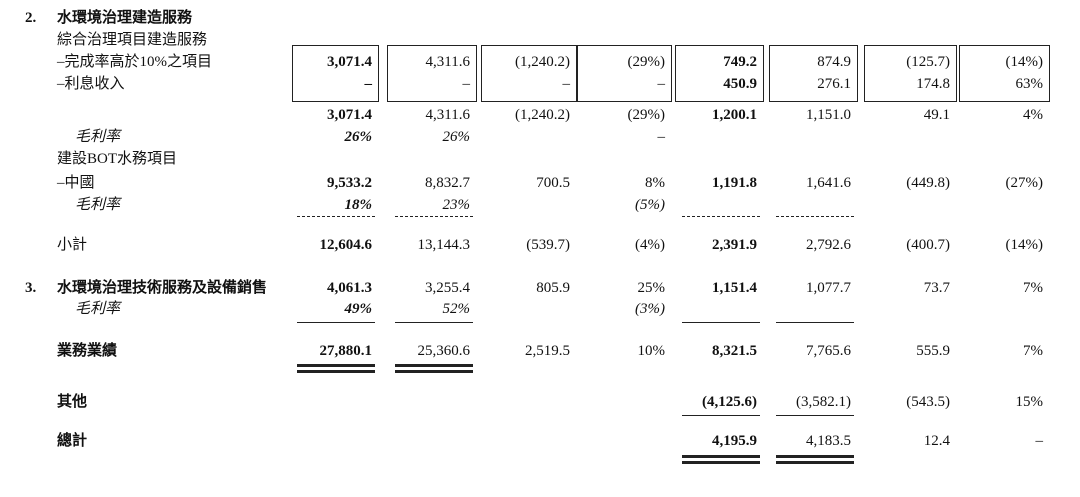 This screenshot has width=1080, height=497. Describe the element at coordinates (729, 402) in the screenshot. I see `cell-value: (4,125.6)` at that location.